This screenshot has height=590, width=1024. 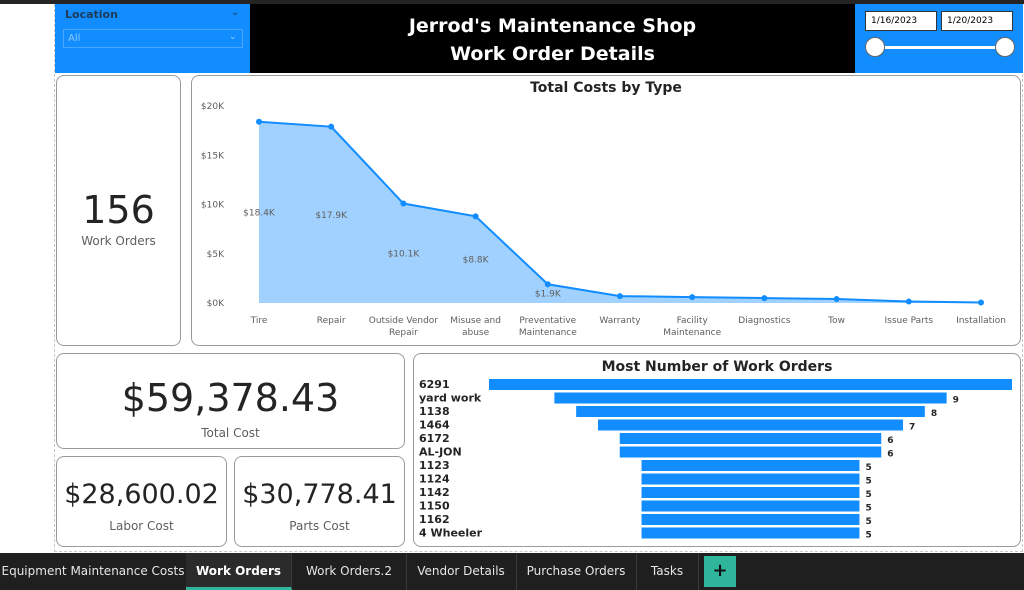 What do you see at coordinates (259, 321) in the screenshot?
I see `x-tick-label: Tire` at bounding box center [259, 321].